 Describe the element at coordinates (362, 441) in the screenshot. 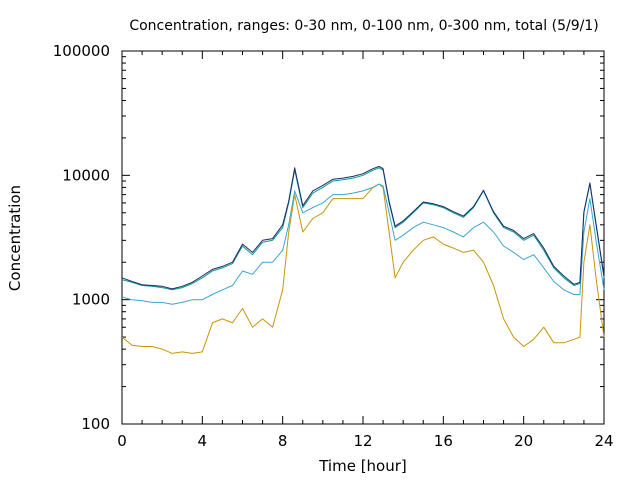

I see `x-tick-label: 12` at that location.